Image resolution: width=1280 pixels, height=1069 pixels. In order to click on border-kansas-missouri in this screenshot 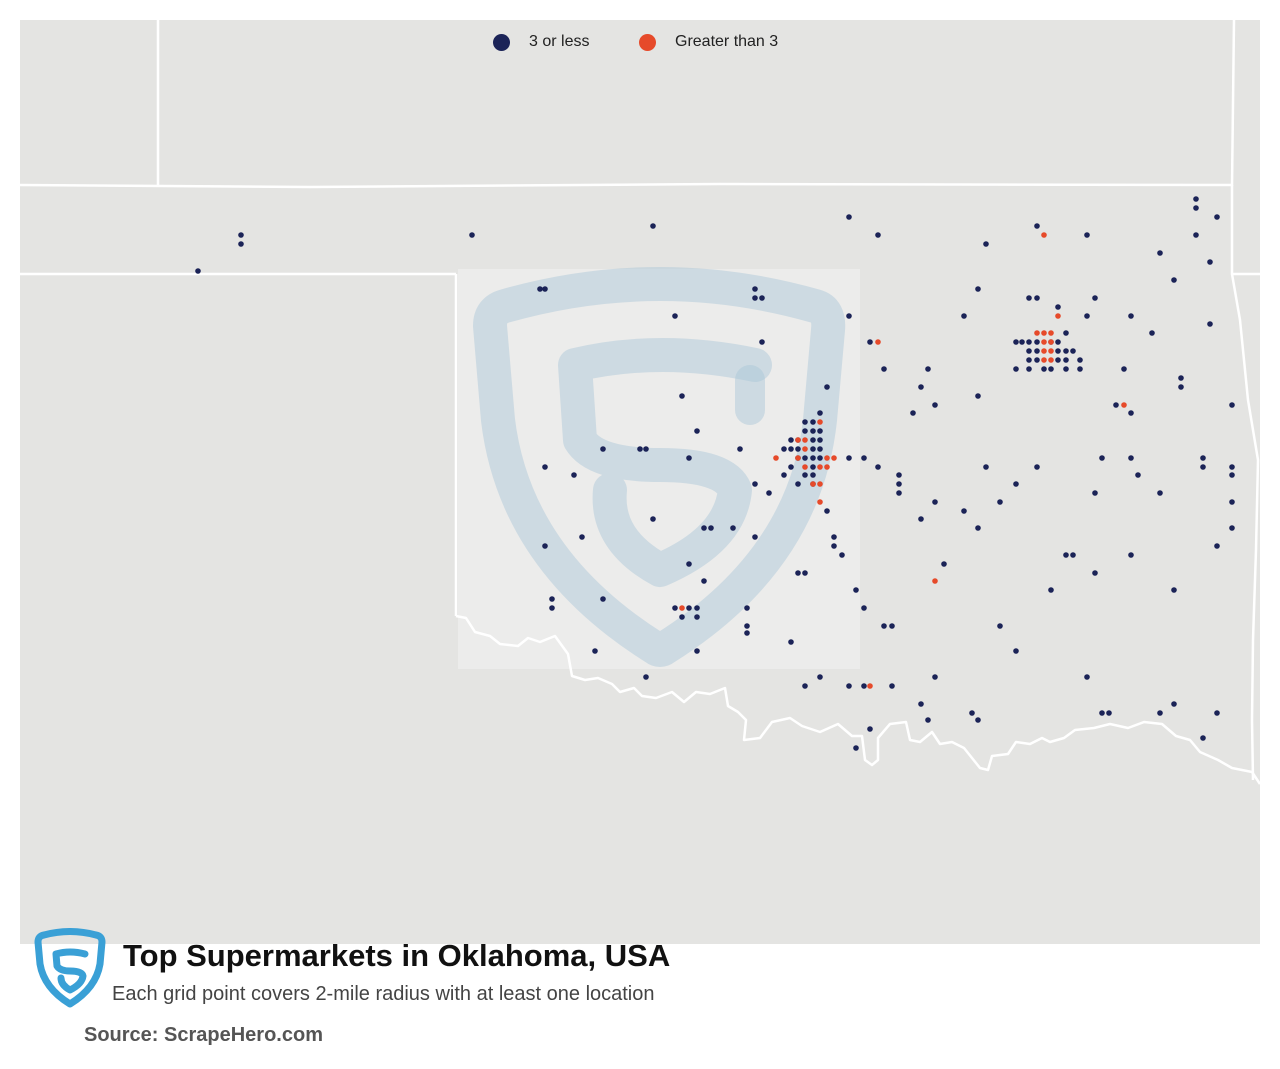, I will do `click(1233, 103)`.